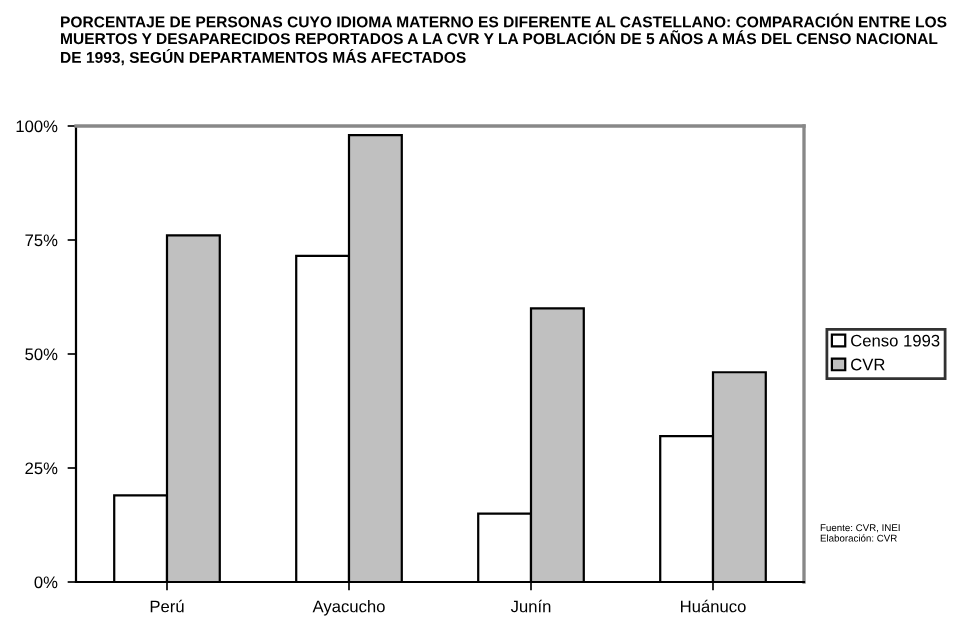 The image size is (964, 640). What do you see at coordinates (895, 340) in the screenshot?
I see `legend-label: Censo 1993` at bounding box center [895, 340].